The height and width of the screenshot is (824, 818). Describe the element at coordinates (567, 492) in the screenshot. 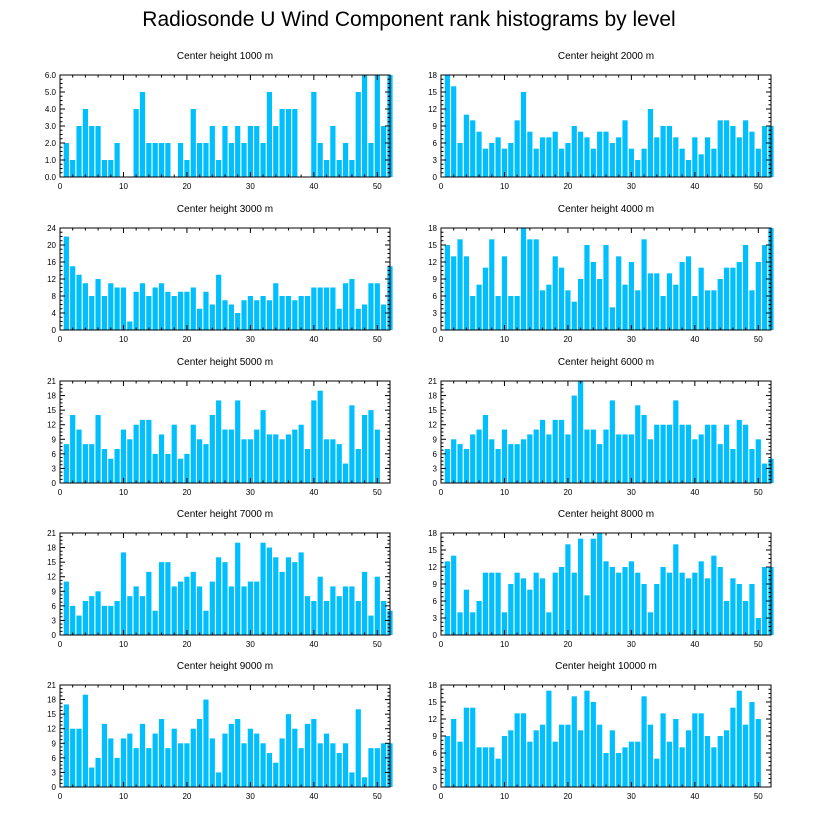

I see `x-tick-label: 20` at that location.